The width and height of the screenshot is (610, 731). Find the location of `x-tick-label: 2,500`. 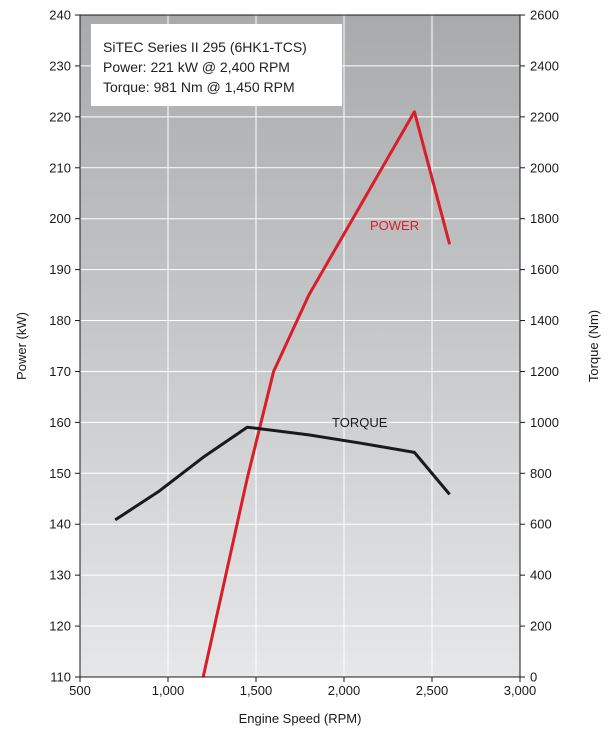

x-tick-label: 2,500 is located at coordinates (432, 690).